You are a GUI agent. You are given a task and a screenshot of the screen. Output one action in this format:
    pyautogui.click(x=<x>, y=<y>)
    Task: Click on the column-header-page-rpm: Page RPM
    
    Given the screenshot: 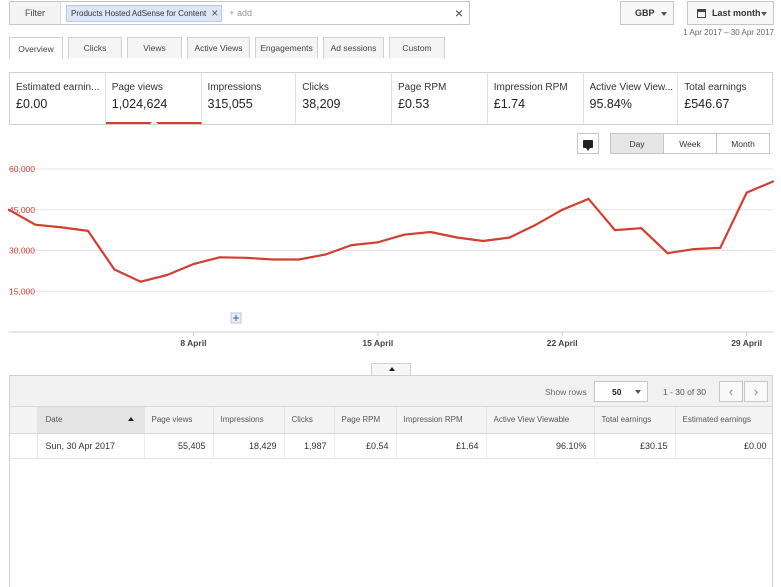 What is the action you would take?
    pyautogui.click(x=365, y=420)
    